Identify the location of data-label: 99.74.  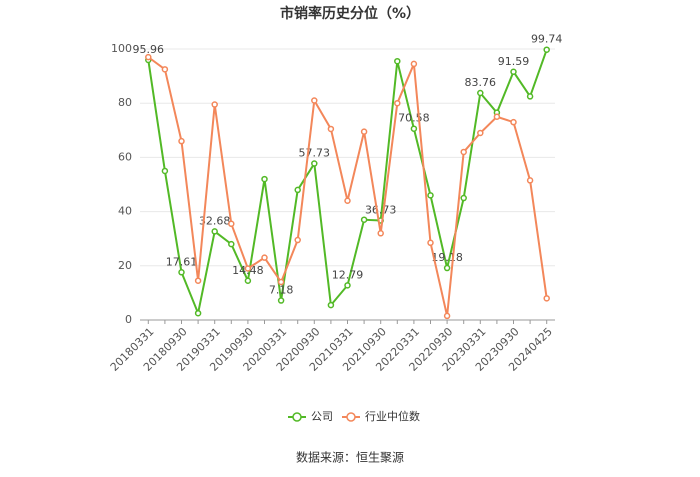
(547, 39).